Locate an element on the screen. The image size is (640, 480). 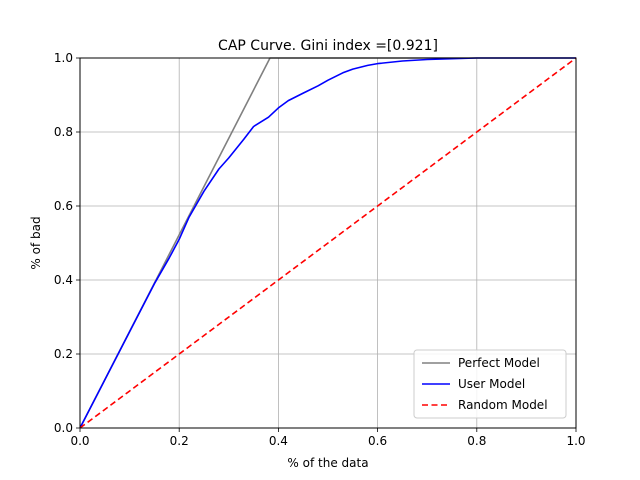
legend-entry-user-model: User Model is located at coordinates (491, 384).